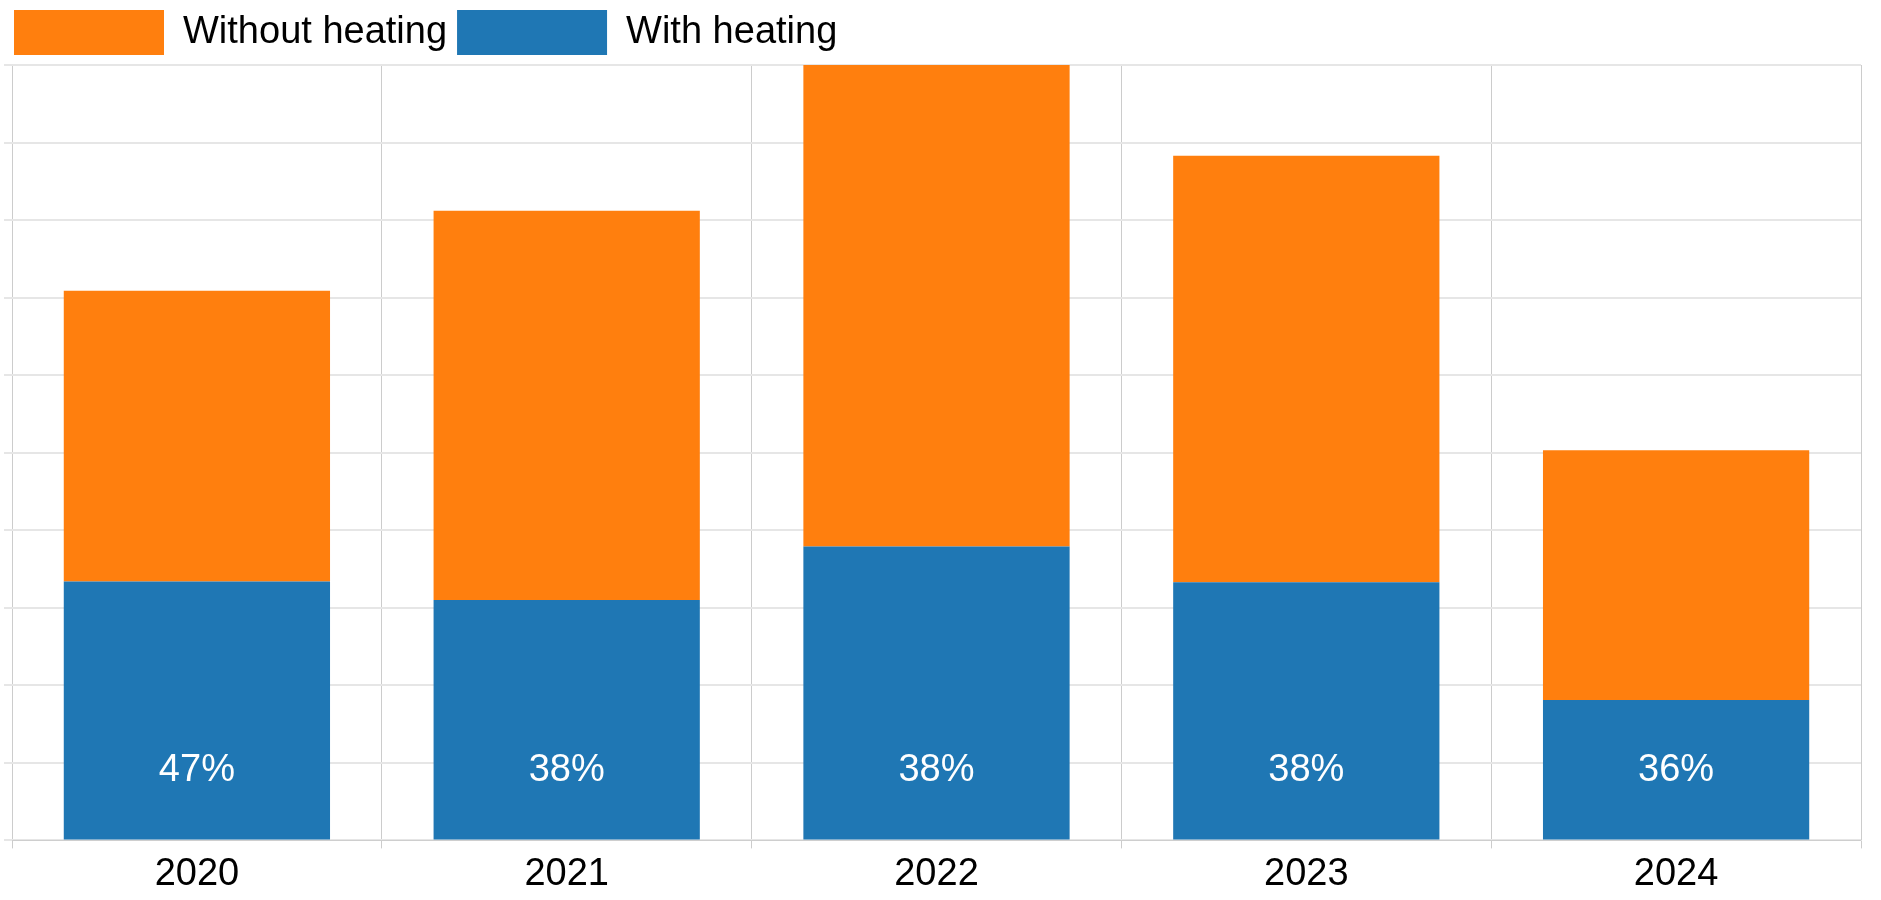 The width and height of the screenshot is (1881, 900). I want to click on x-tick-label: 2022, so click(936, 871).